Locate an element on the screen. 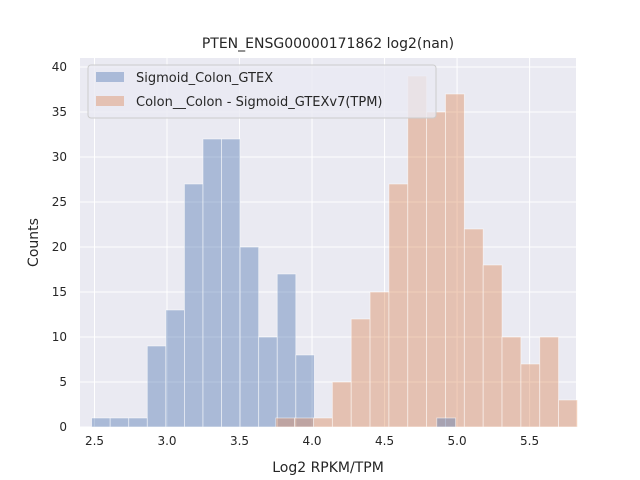 This screenshot has width=640, height=480. y-tick-label: 35 is located at coordinates (59, 112).